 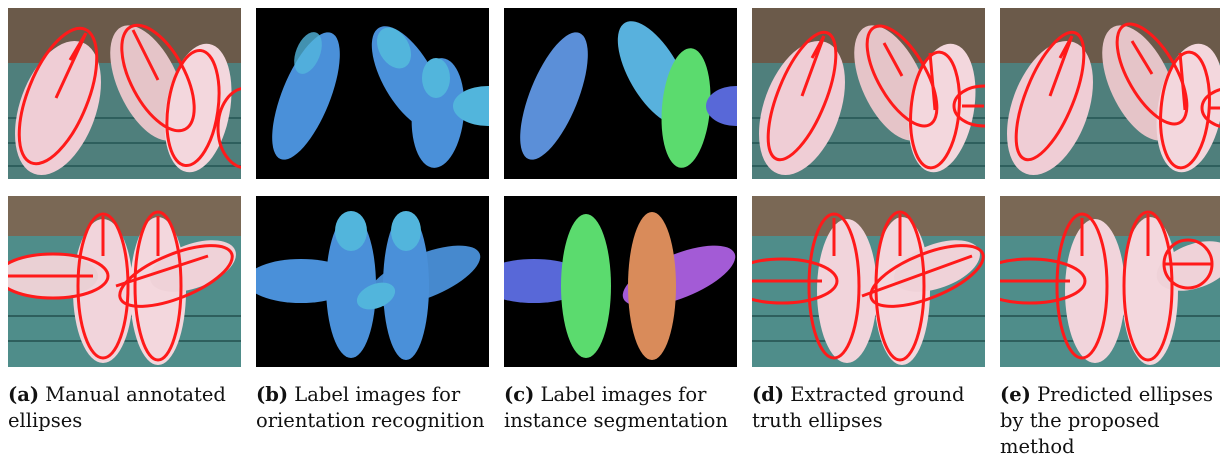 What do you see at coordinates (117, 407) in the screenshot?
I see `caption-a-text: Manual annotated ellipses` at bounding box center [117, 407].